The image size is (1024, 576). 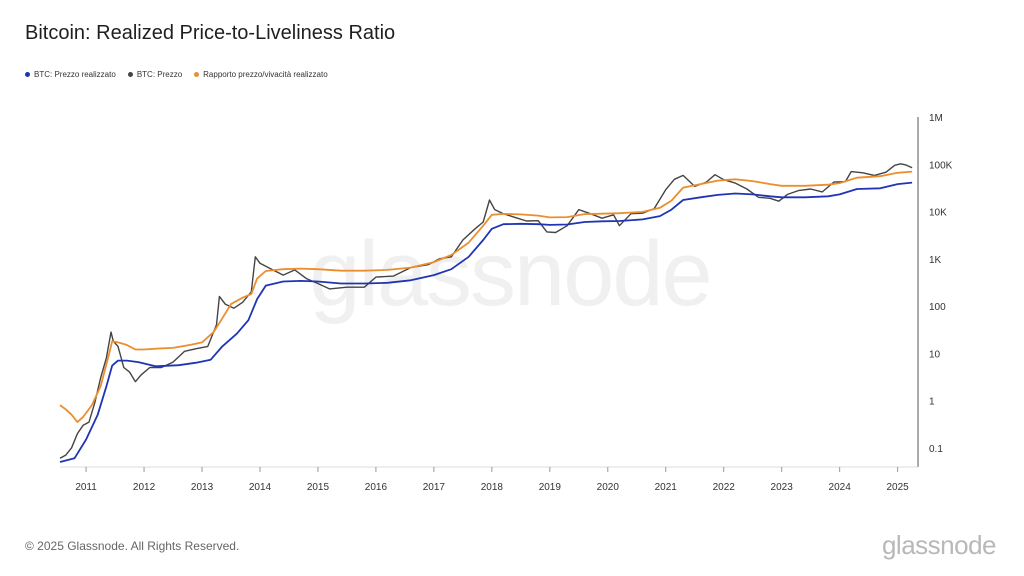 What do you see at coordinates (935, 354) in the screenshot?
I see `y-tick-label: 10` at bounding box center [935, 354].